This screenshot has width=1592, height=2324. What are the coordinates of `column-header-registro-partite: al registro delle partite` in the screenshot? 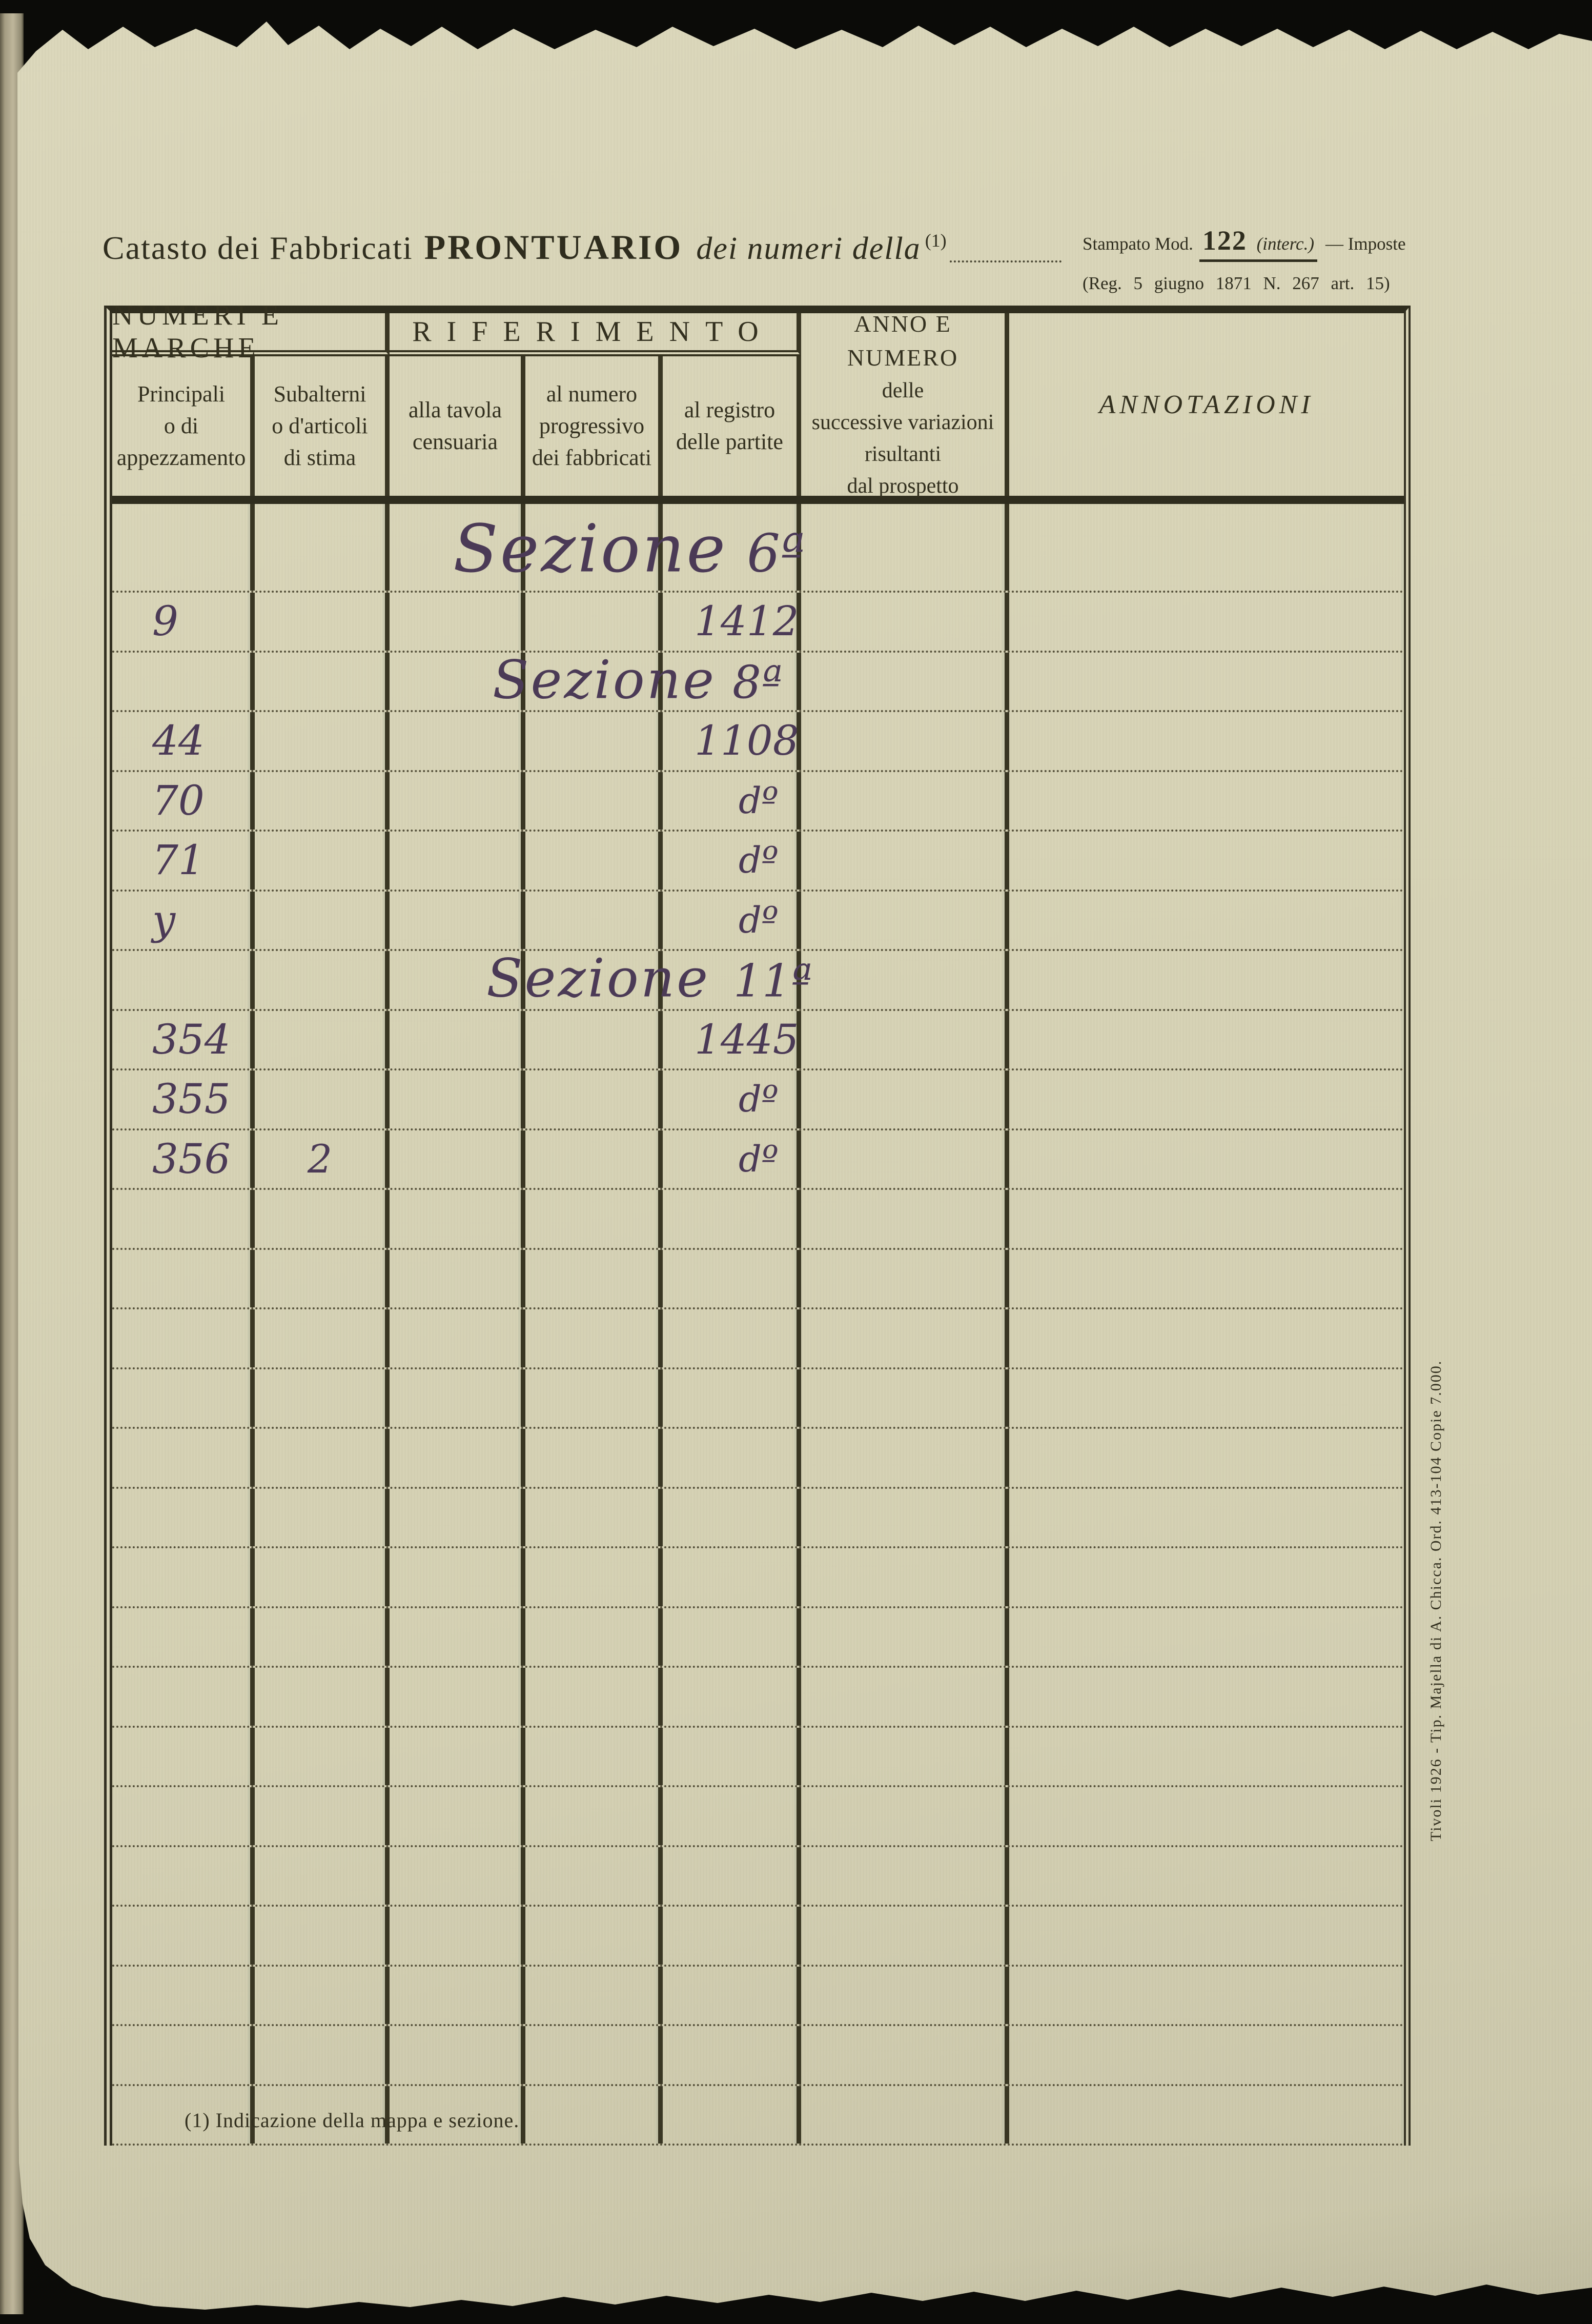 It's located at (732, 426).